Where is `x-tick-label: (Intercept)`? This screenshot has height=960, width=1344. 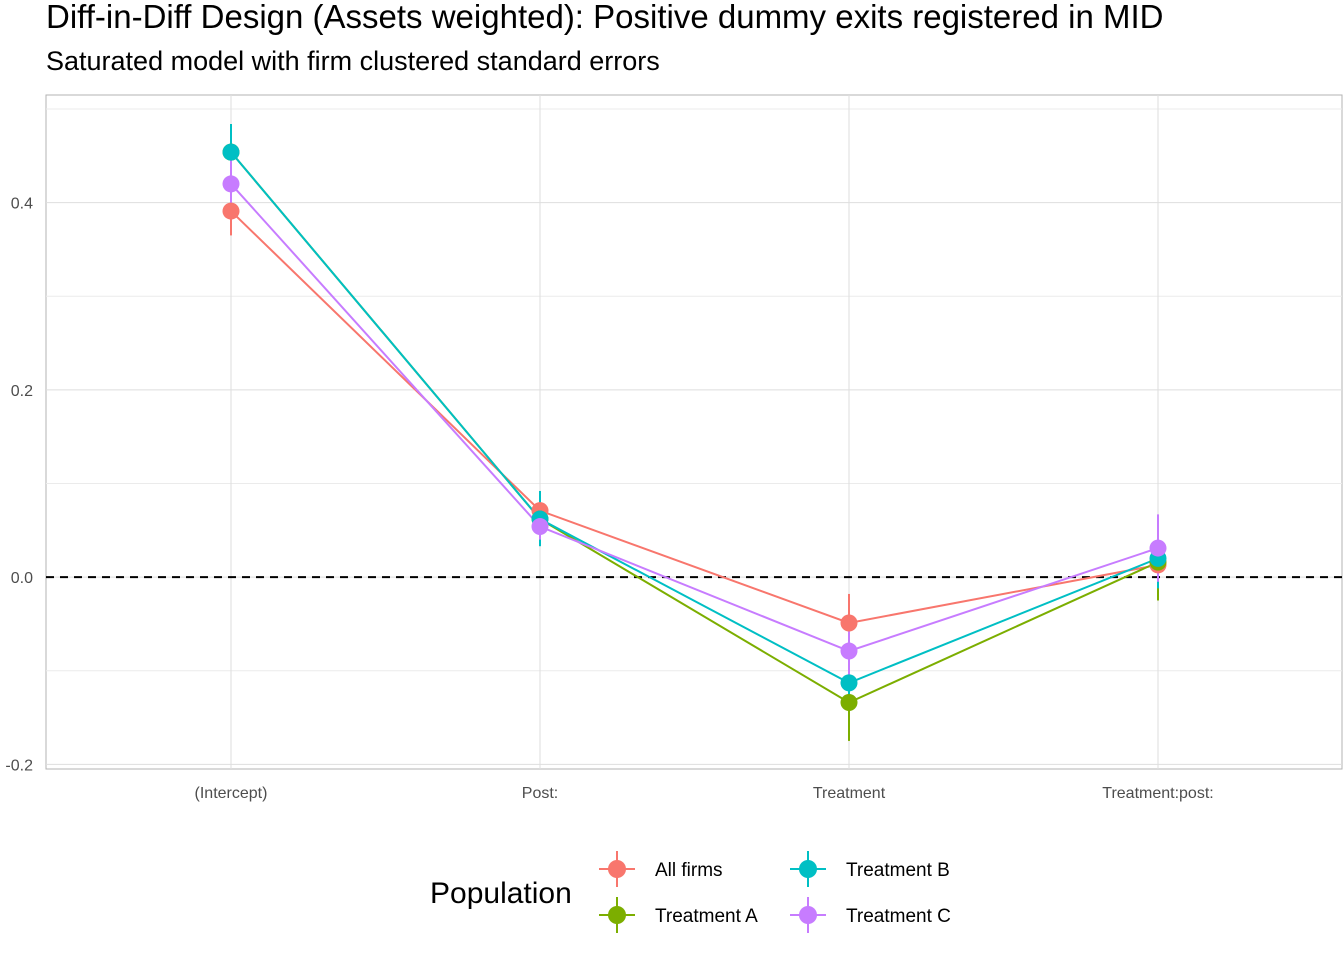
x-tick-label: (Intercept) is located at coordinates (231, 793).